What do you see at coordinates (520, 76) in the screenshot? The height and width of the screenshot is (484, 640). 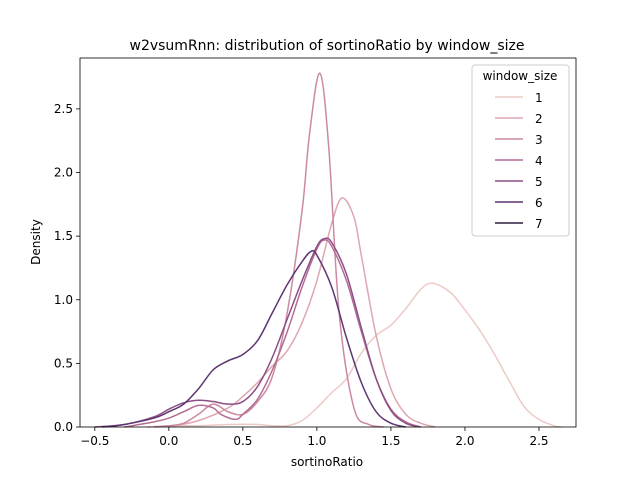 I see `legend-title: window_size` at bounding box center [520, 76].